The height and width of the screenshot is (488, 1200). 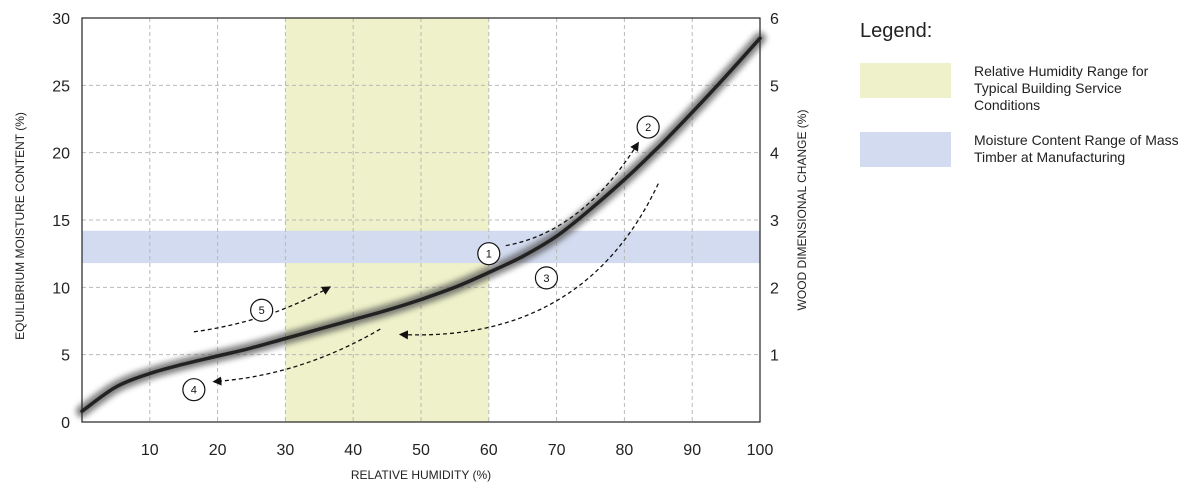 I want to click on step-marker-label: 5, so click(x=262, y=311).